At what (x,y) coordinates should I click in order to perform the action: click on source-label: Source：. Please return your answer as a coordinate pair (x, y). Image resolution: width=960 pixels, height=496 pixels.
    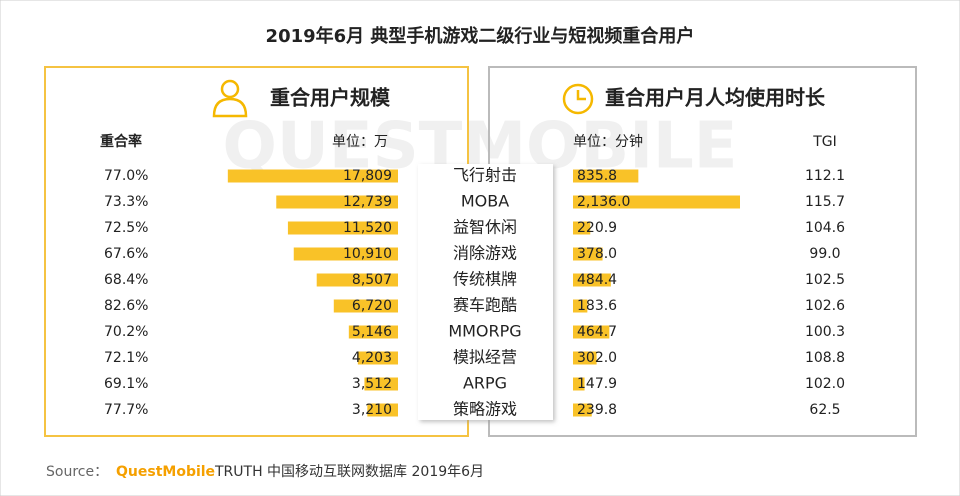
    Looking at the image, I should click on (77, 472).